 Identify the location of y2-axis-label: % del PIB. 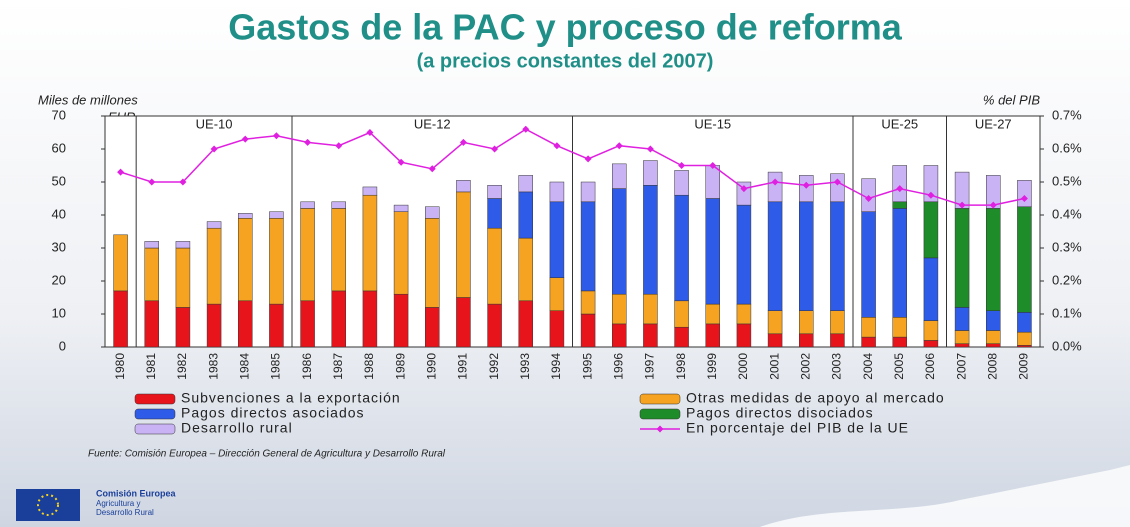
(1011, 99).